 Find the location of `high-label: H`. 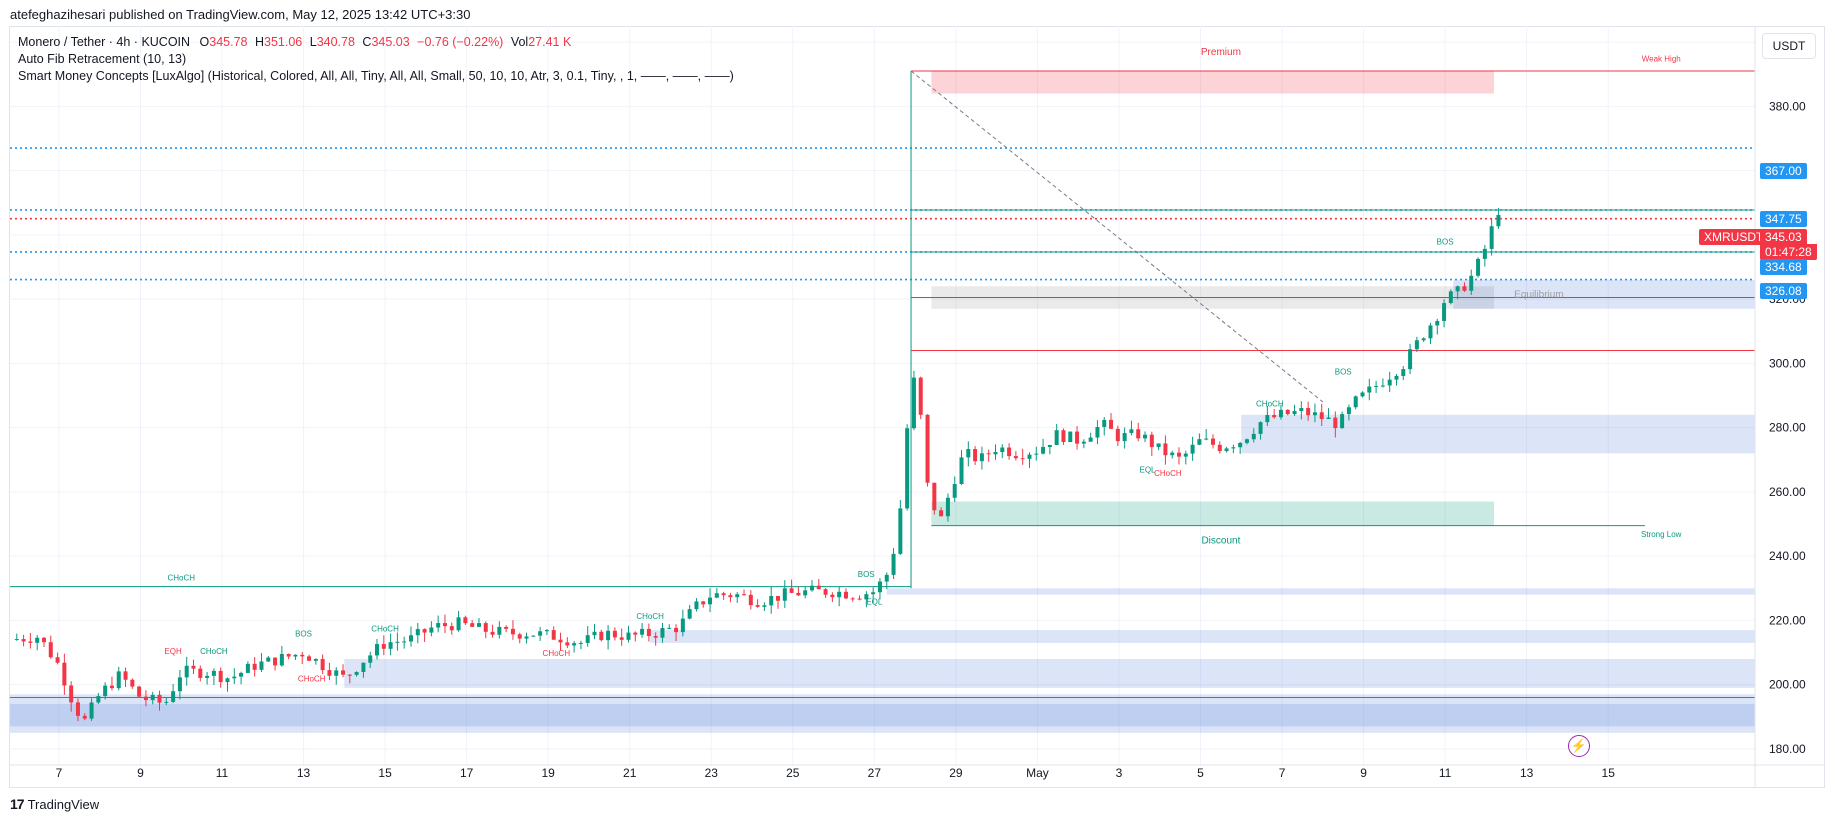

high-label: H is located at coordinates (260, 42).